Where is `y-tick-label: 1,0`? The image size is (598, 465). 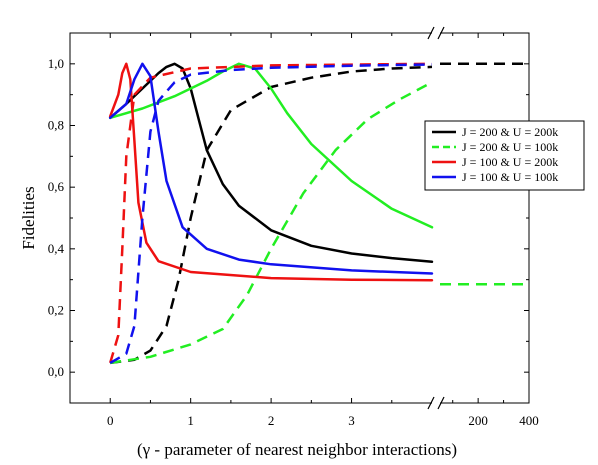 y-tick-label: 1,0 is located at coordinates (56, 63).